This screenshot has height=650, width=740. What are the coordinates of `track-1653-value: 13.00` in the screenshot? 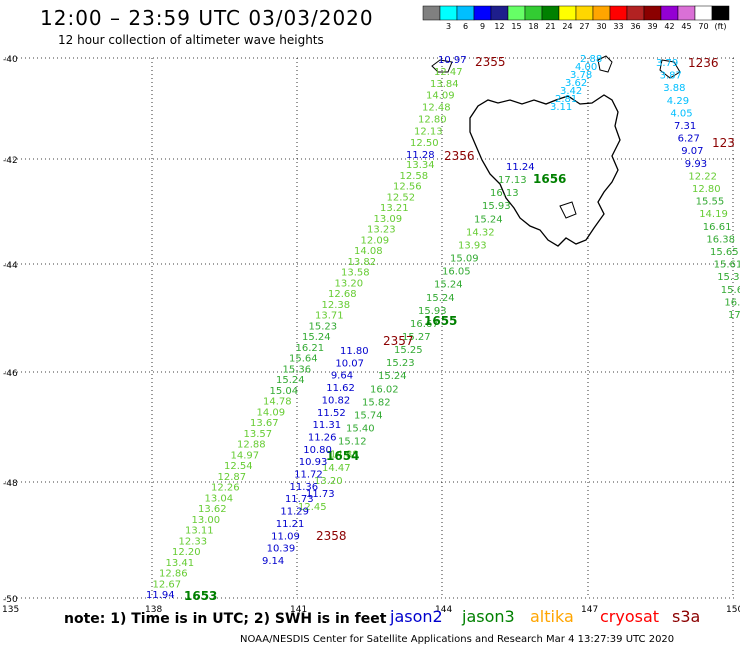 It's located at (206, 520).